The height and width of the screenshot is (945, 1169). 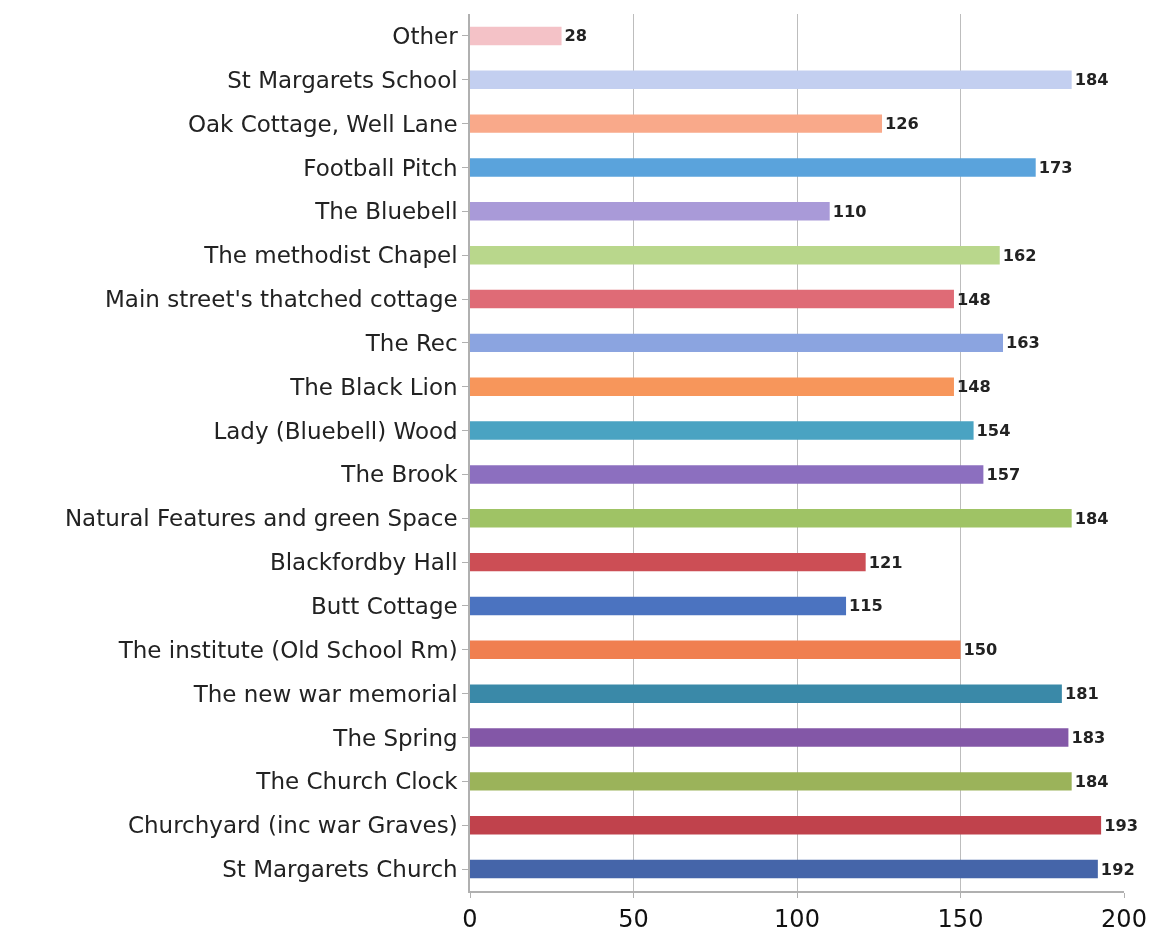 What do you see at coordinates (261, 518) in the screenshot?
I see `y-tick-label: Natural Features and green Space` at bounding box center [261, 518].